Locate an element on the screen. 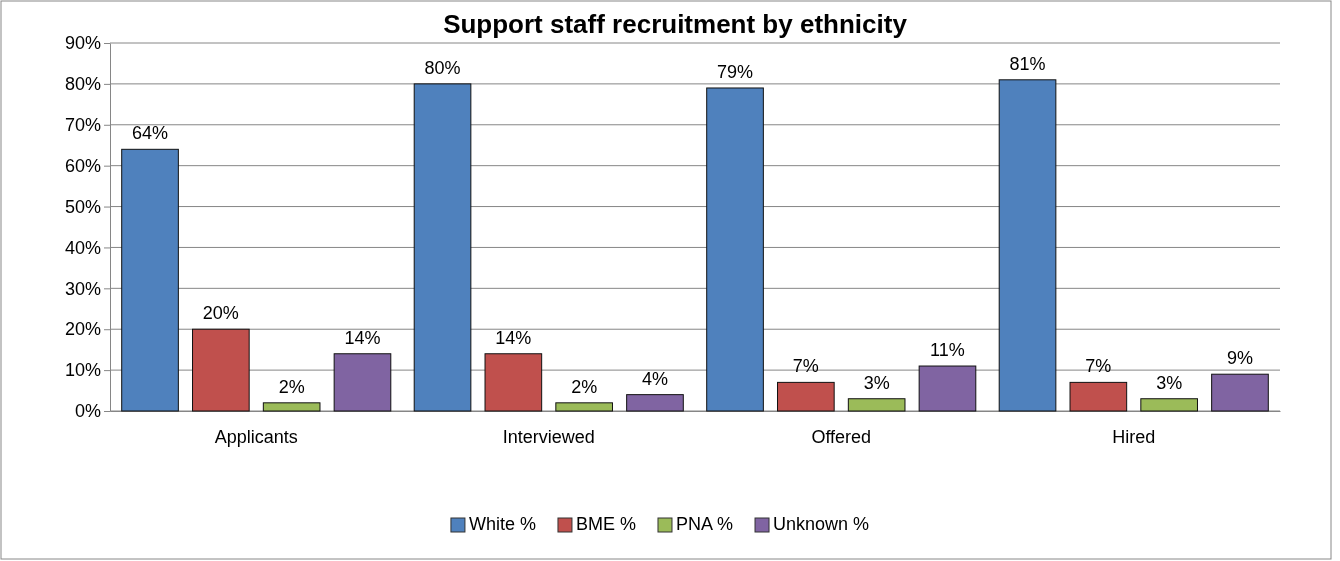 The height and width of the screenshot is (561, 1340). data-label: 9% is located at coordinates (1239, 358).